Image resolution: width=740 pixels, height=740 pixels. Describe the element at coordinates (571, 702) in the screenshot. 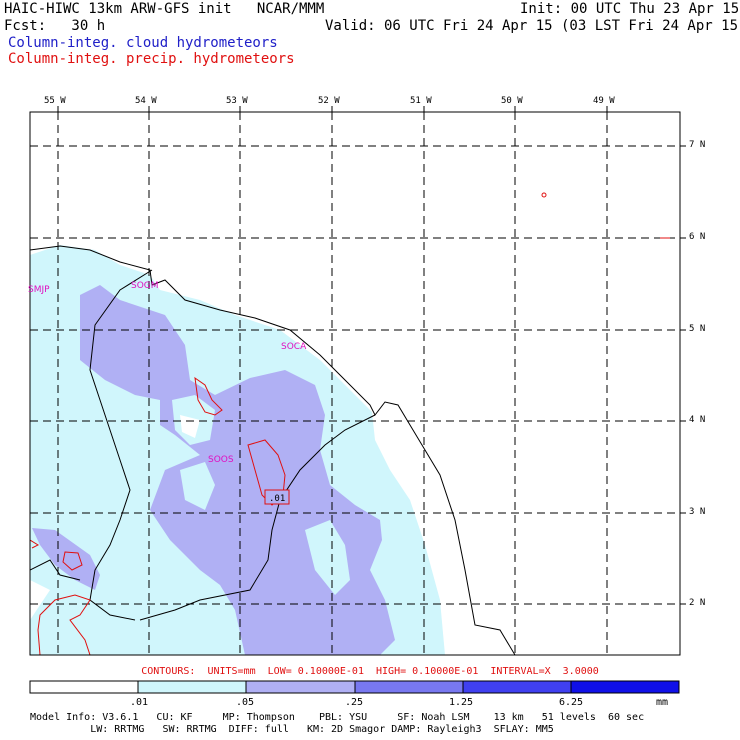

I see `colorbar-tick-5: 6.25` at that location.